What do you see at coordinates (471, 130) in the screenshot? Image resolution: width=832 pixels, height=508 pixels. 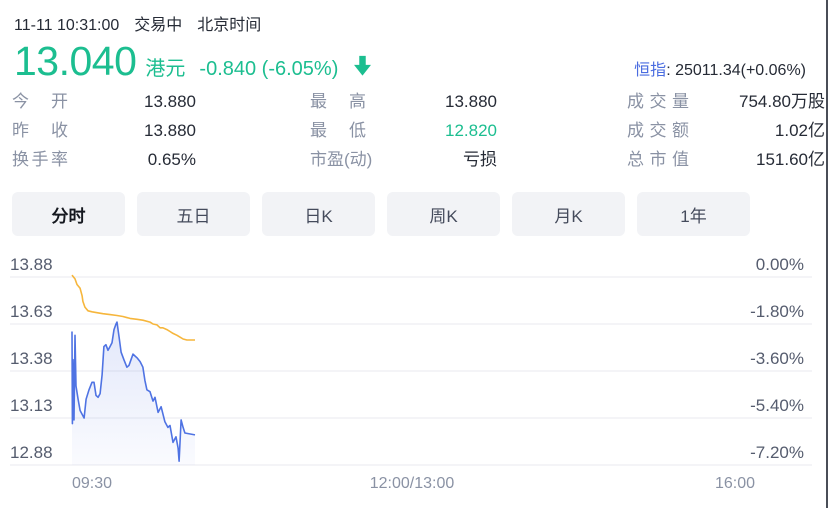 I see `stat-value-low: 12.820` at bounding box center [471, 130].